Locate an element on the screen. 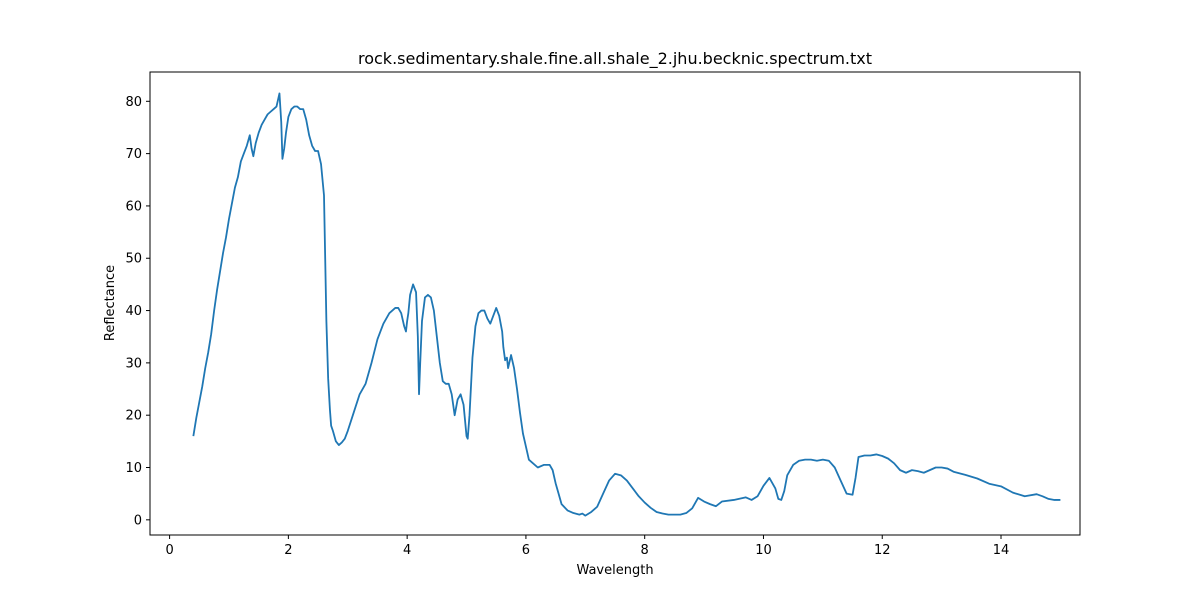  y-axis-label: Reflectance is located at coordinates (110, 303).